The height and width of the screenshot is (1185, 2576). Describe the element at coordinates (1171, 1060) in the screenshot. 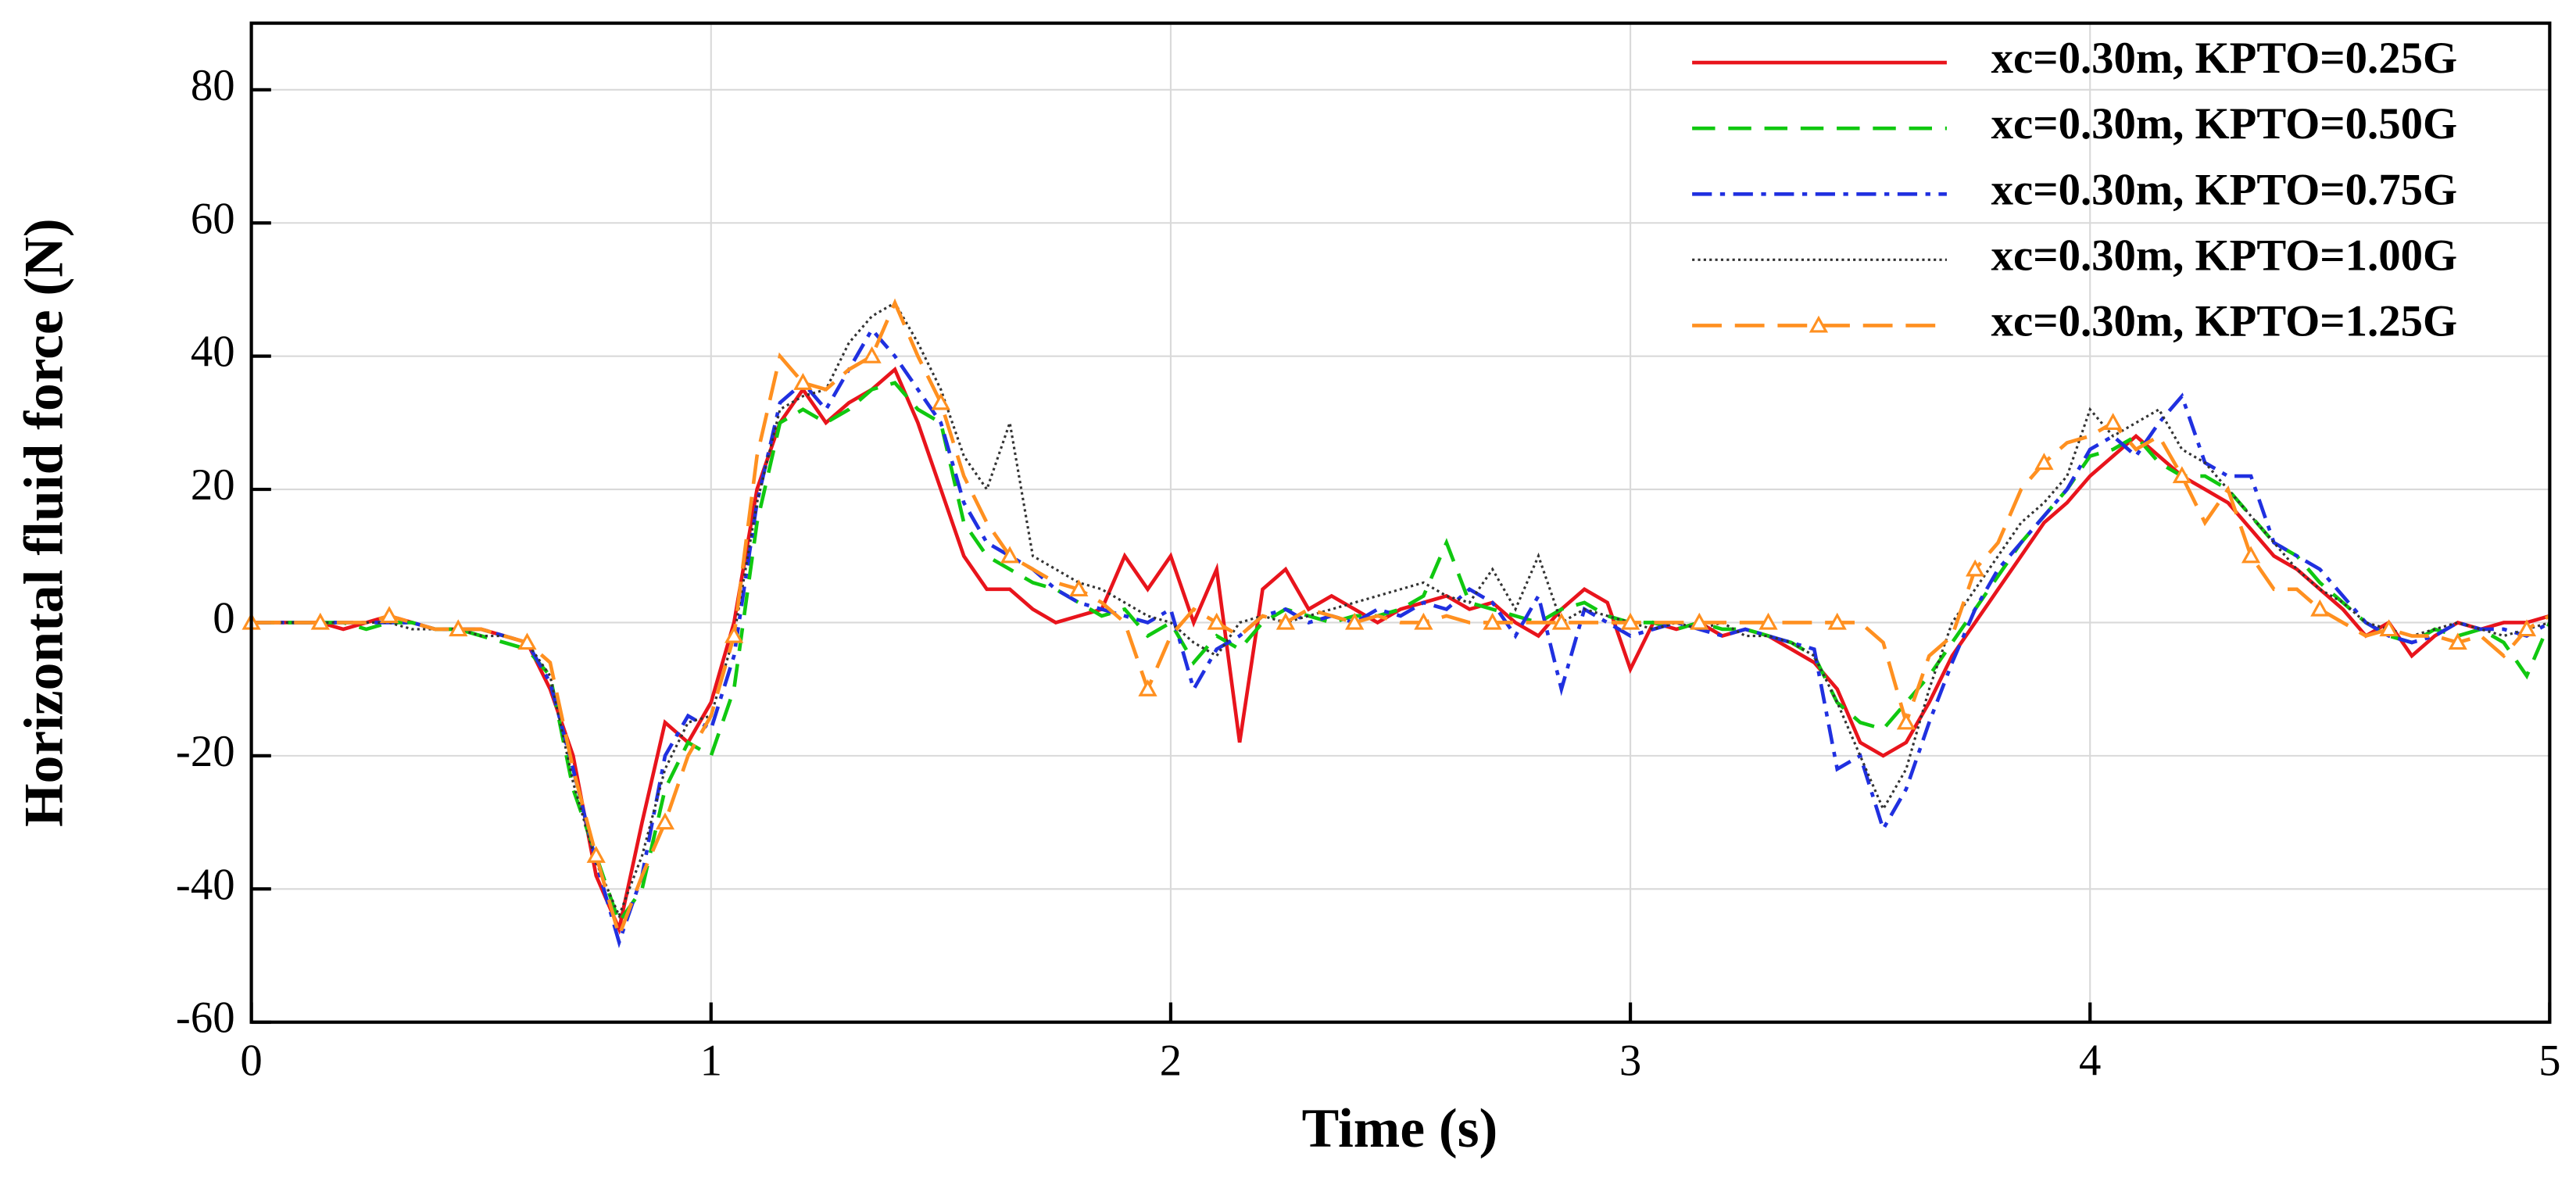

I see `x-tick-label: 2` at that location.